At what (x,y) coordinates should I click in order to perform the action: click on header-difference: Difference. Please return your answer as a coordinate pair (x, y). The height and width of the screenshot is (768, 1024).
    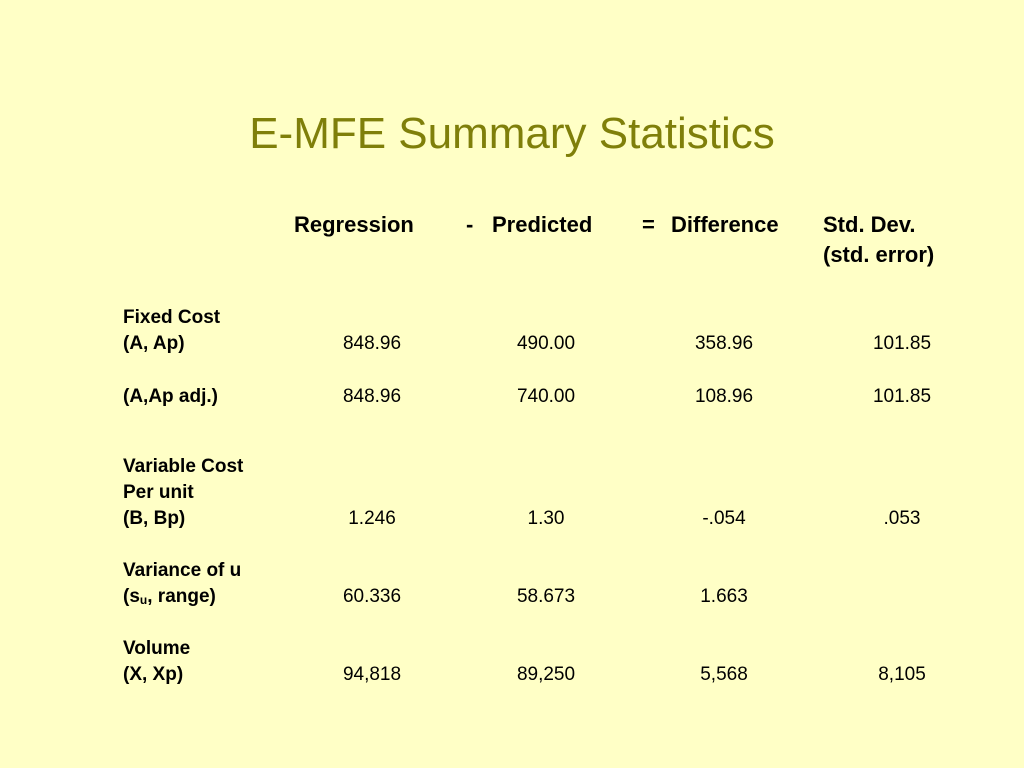
    Looking at the image, I should click on (725, 224).